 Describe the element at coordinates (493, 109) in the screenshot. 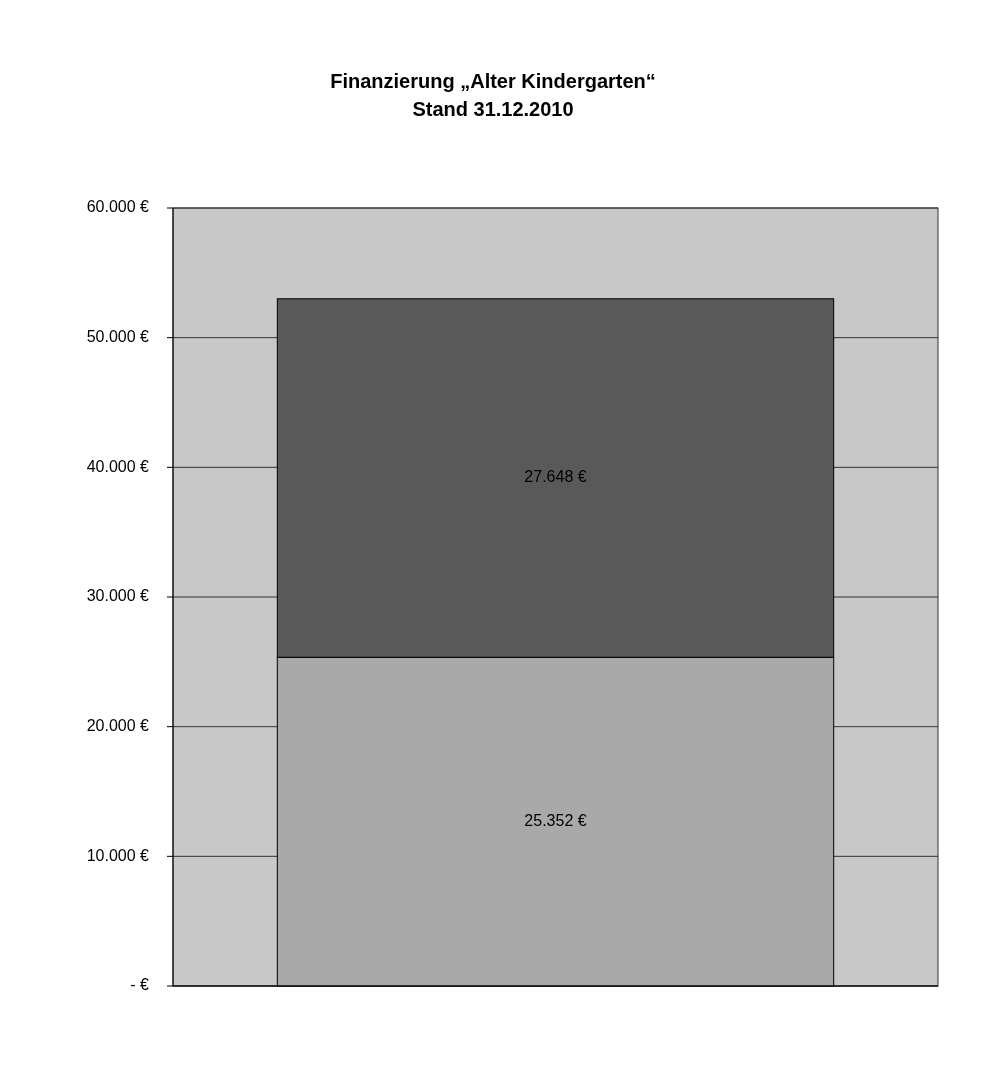

I see `chart-subtitle: Stand 31.12.2010` at that location.